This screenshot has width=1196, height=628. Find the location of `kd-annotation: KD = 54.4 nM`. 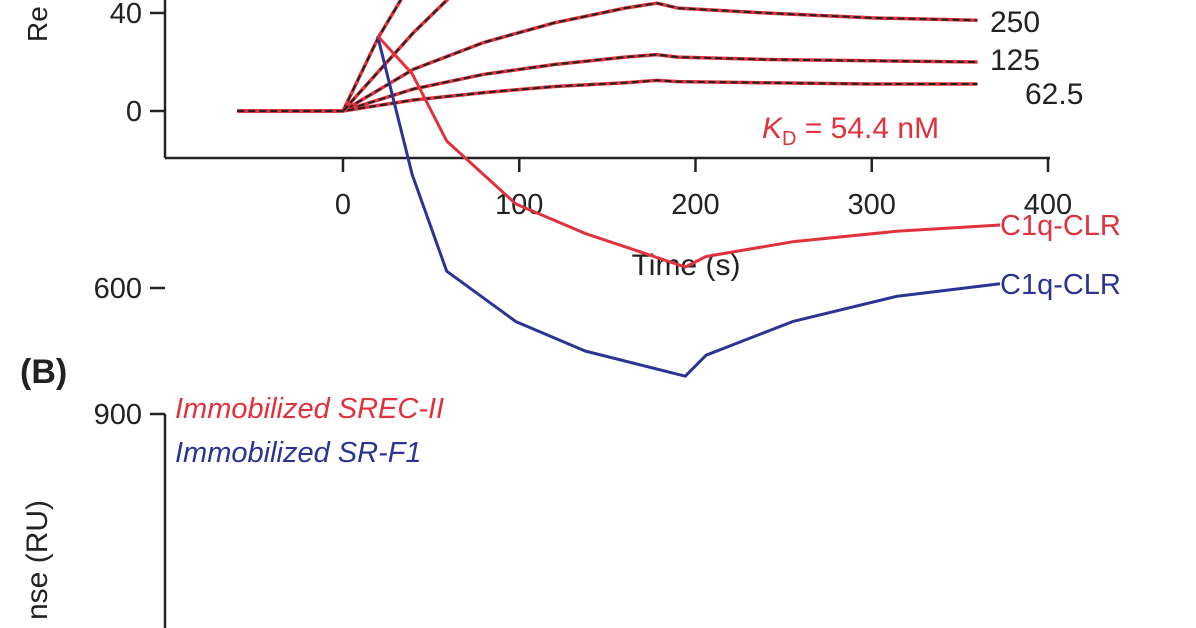

kd-annotation: KD = 54.4 nM is located at coordinates (850, 131).